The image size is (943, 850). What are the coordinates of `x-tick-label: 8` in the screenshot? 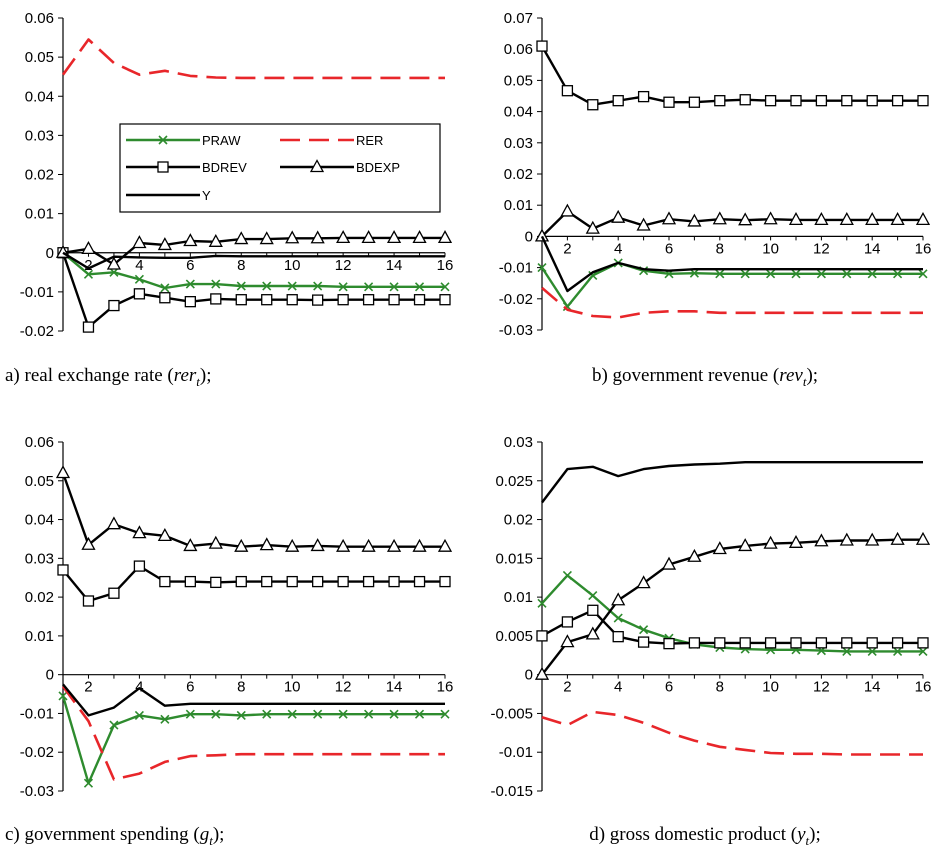 It's located at (241, 687).